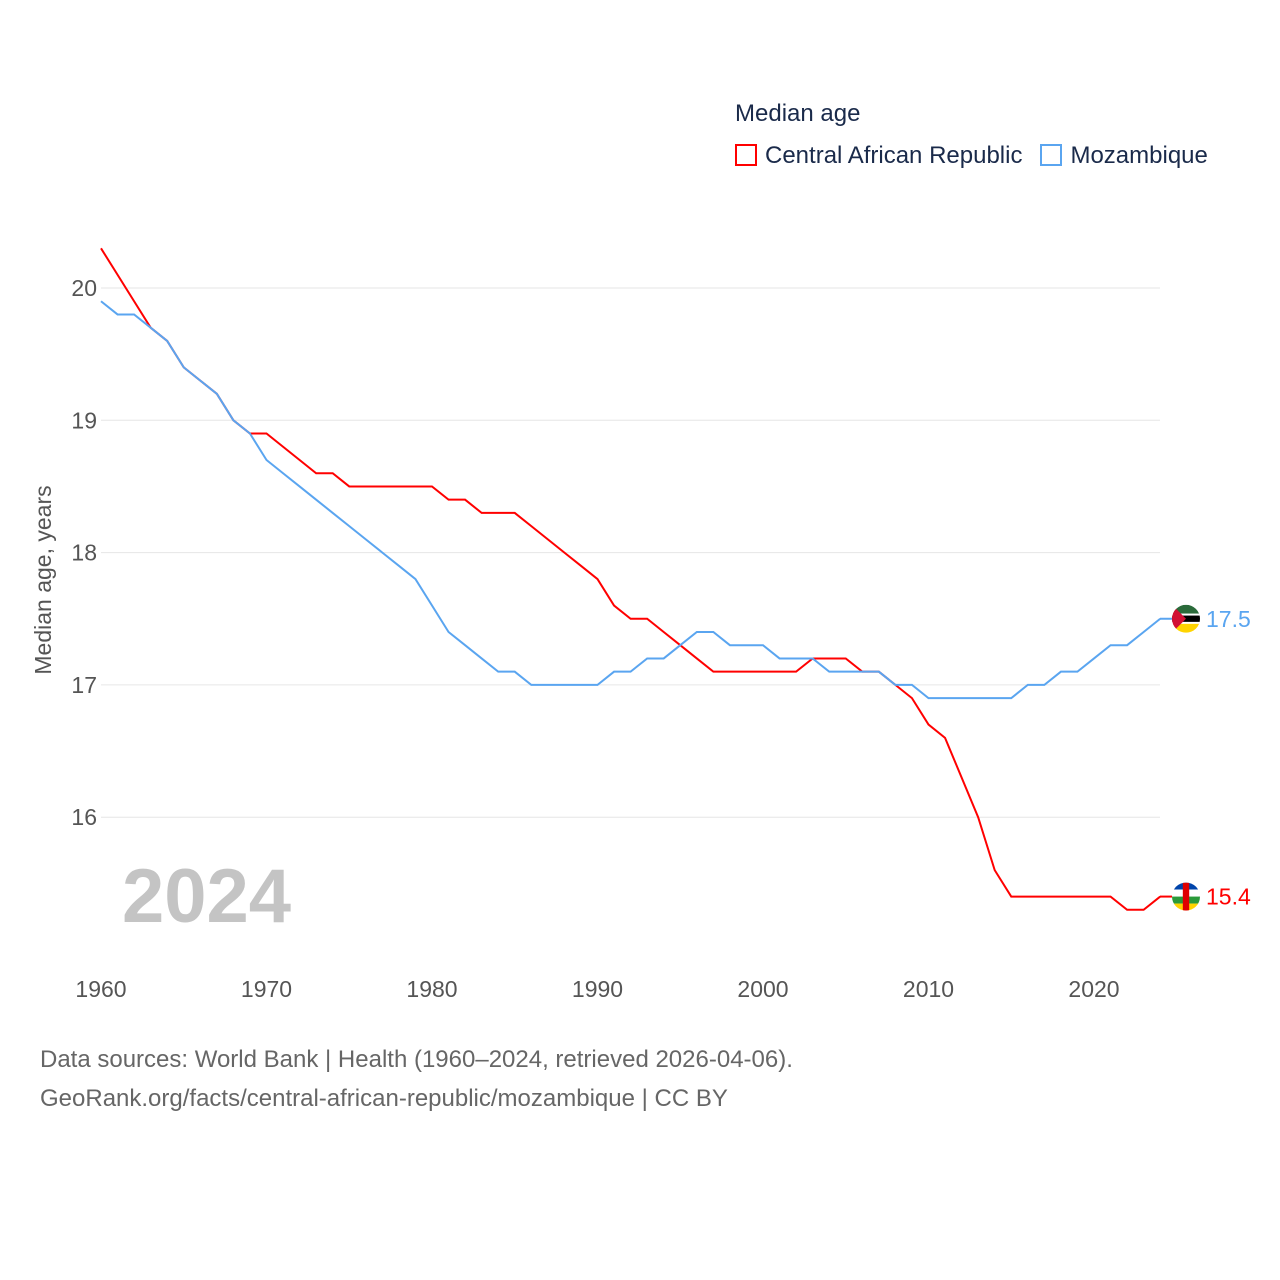 The image size is (1280, 1280). What do you see at coordinates (928, 989) in the screenshot?
I see `x-tick-label: 2010` at bounding box center [928, 989].